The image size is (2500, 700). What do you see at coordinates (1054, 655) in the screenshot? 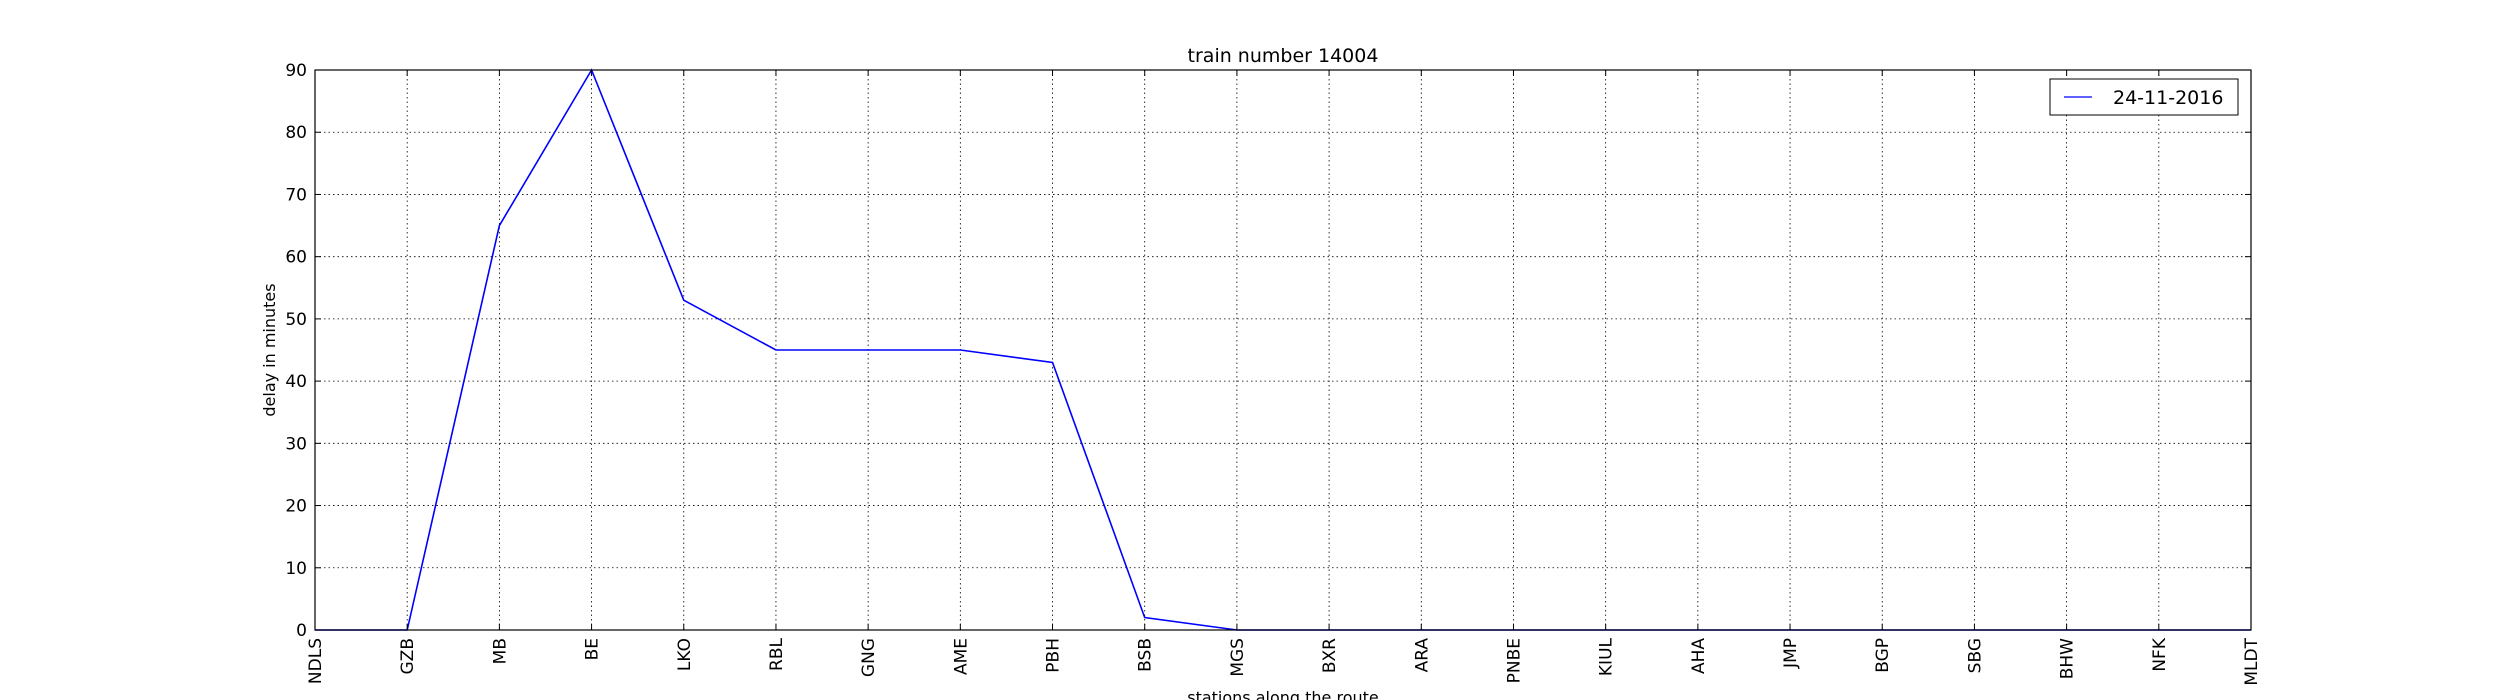
I see `x-tick-label: PBH` at bounding box center [1054, 655].